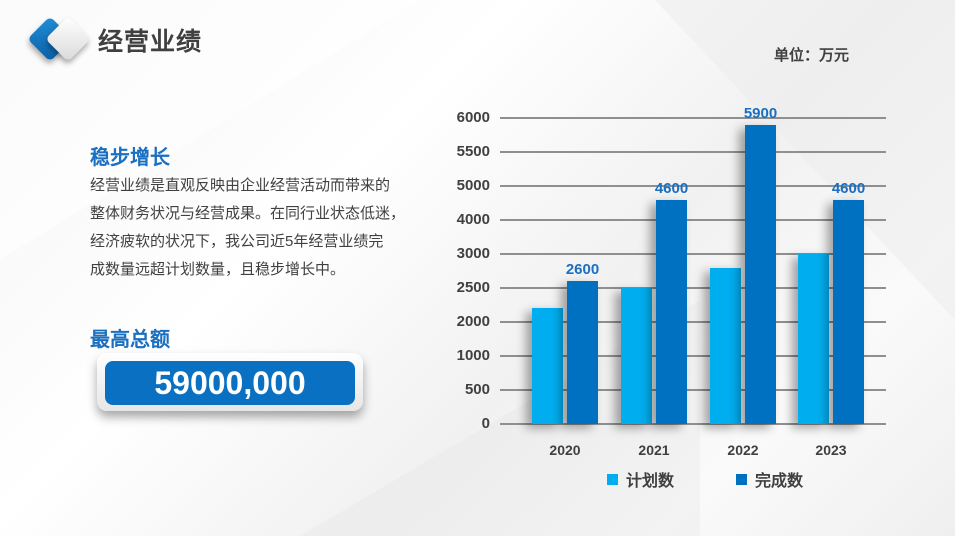 Image resolution: width=955 pixels, height=536 pixels. Describe the element at coordinates (473, 117) in the screenshot. I see `y-axis-tick: 6000` at that location.